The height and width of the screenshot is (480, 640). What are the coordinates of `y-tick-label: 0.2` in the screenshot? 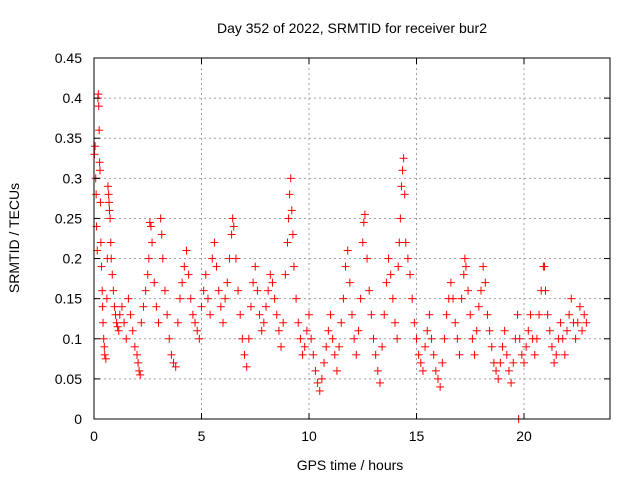 It's located at (73, 259).